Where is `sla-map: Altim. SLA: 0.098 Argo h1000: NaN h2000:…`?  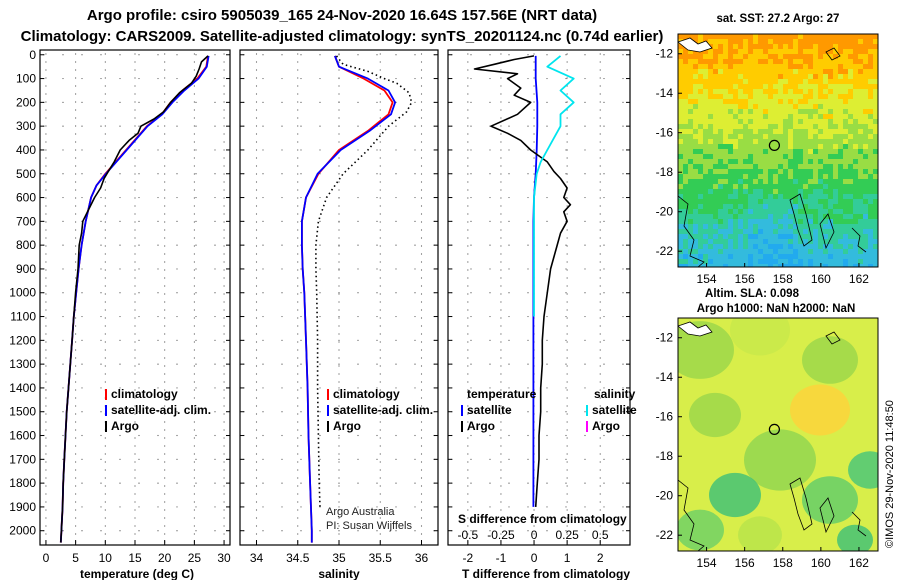 sla-map: Altim. SLA: 0.098 Argo h1000: NaN h2000:… is located at coordinates (767, 429).